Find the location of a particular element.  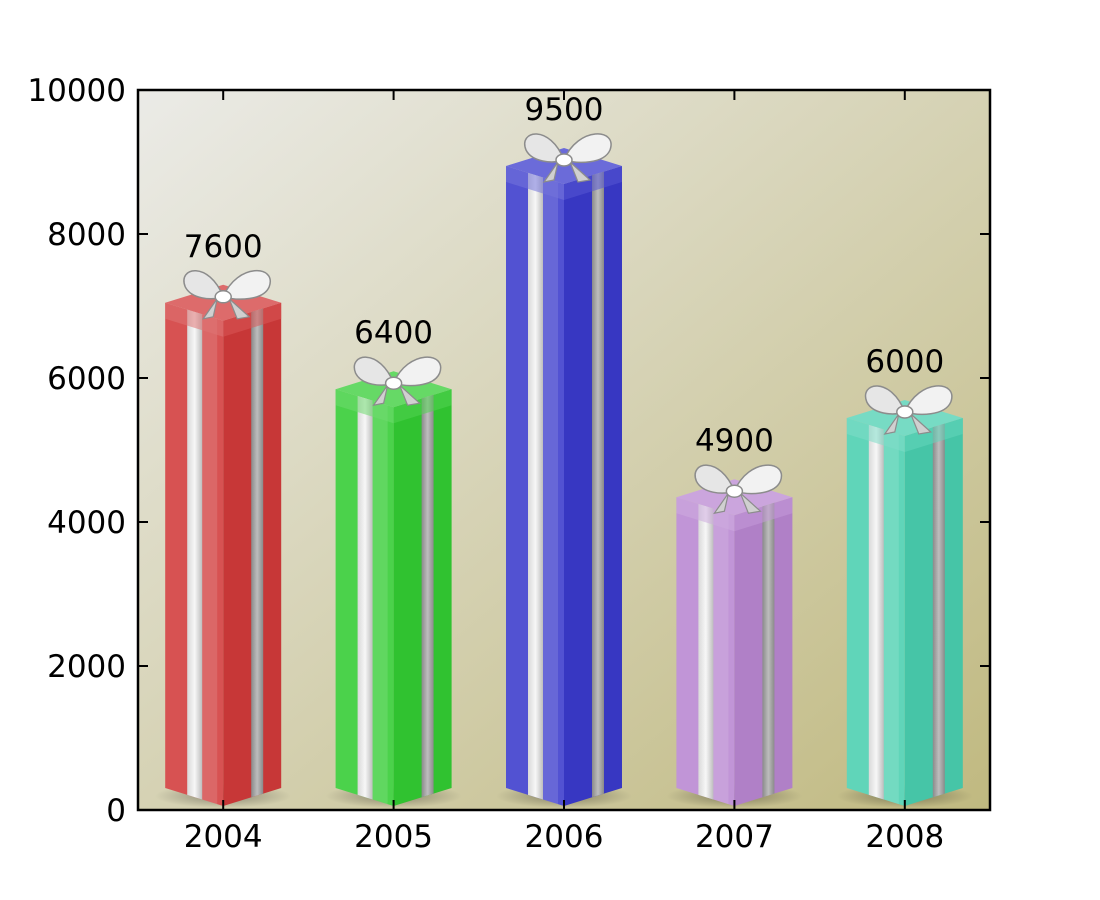

x-tick-label: 2007 is located at coordinates (734, 837).